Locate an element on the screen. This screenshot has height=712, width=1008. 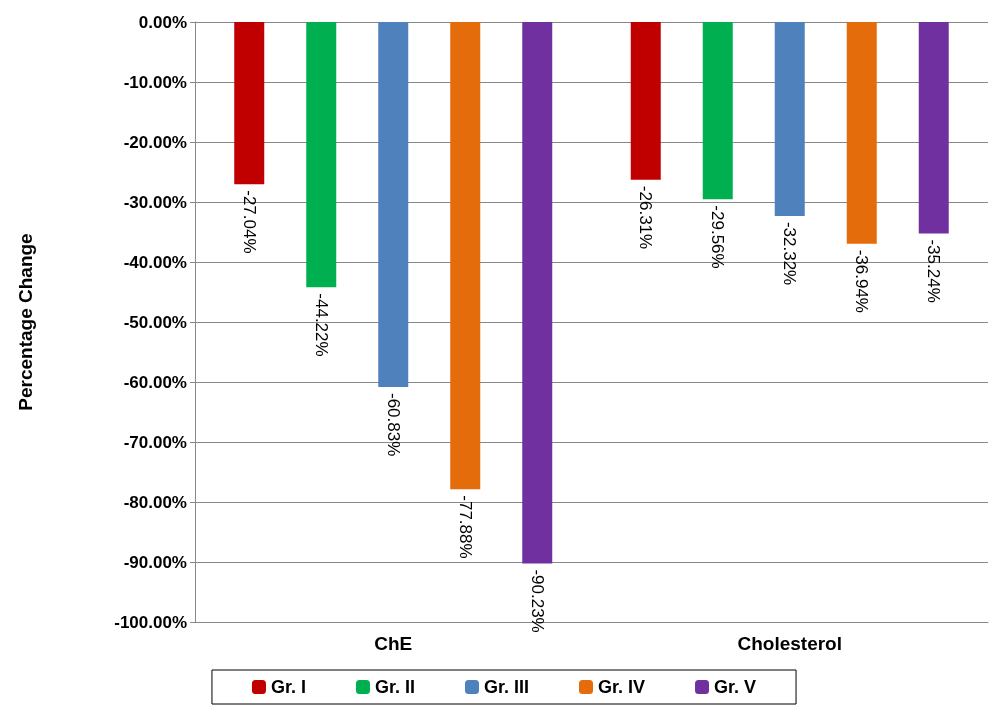
y-tick-label: -80.00% is located at coordinates (155, 502).